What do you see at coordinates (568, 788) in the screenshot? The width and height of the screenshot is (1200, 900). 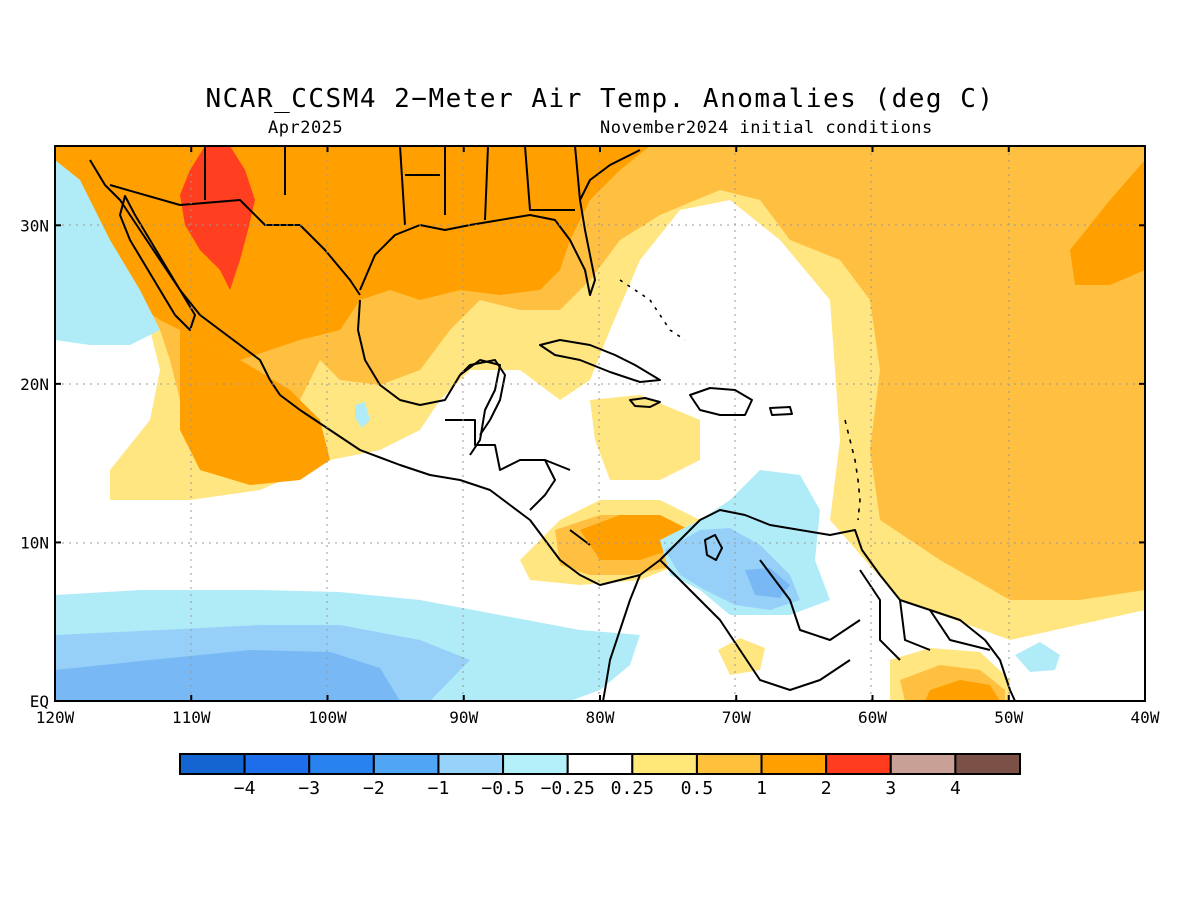 I see `colorbar-label: −0.25` at bounding box center [568, 788].